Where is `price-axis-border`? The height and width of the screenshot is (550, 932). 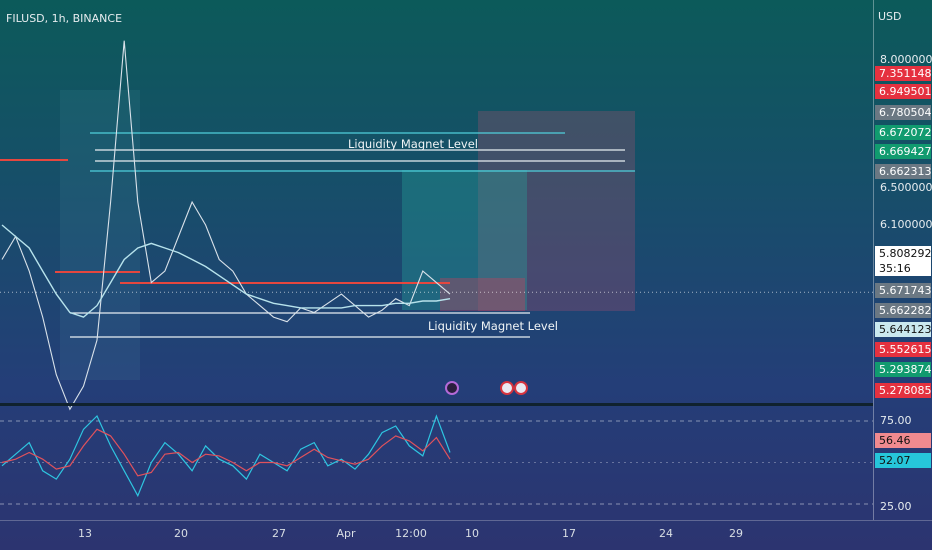 price-axis-border is located at coordinates (873, 260).